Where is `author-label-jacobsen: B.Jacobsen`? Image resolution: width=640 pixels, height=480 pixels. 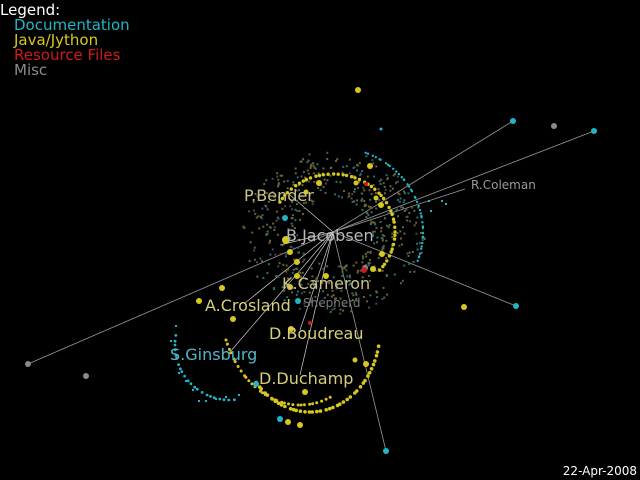 author-label-jacobsen: B.Jacobsen is located at coordinates (330, 235).